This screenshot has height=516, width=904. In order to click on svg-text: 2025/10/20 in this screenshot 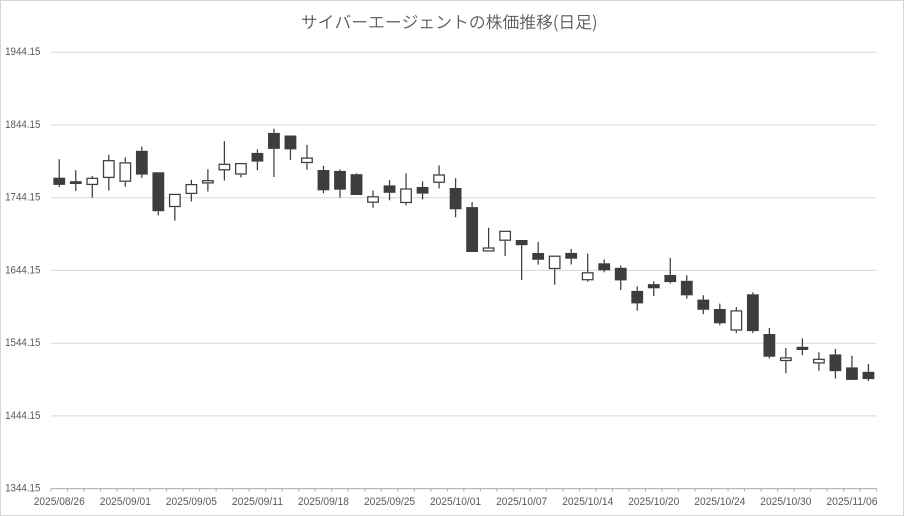, I will do `click(653, 502)`.